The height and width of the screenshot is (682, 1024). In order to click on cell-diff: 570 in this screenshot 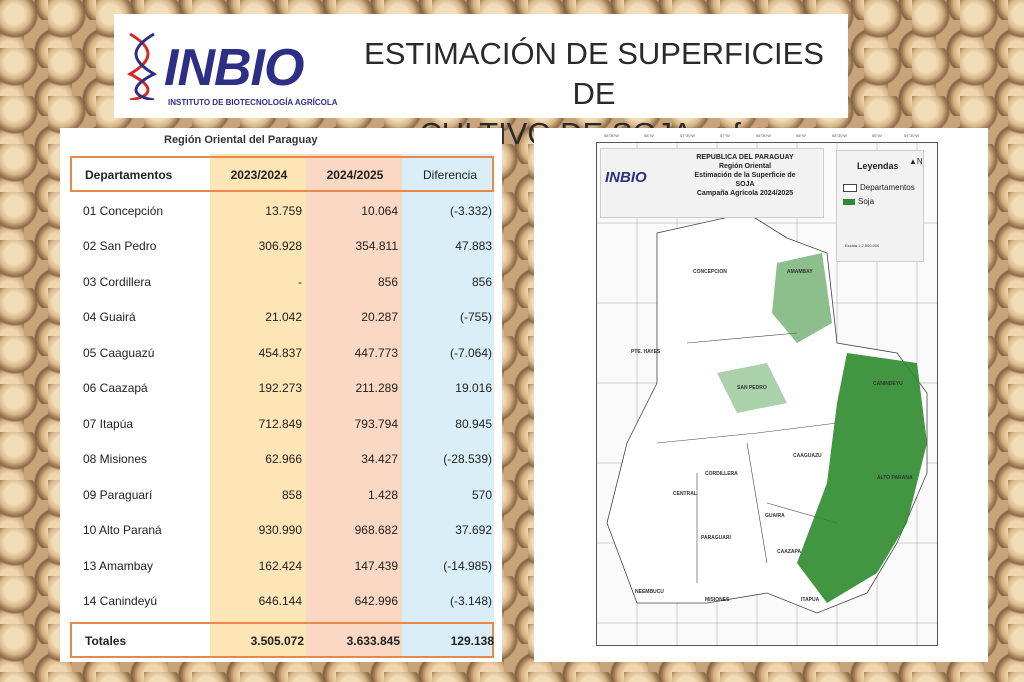, I will do `click(481, 495)`.